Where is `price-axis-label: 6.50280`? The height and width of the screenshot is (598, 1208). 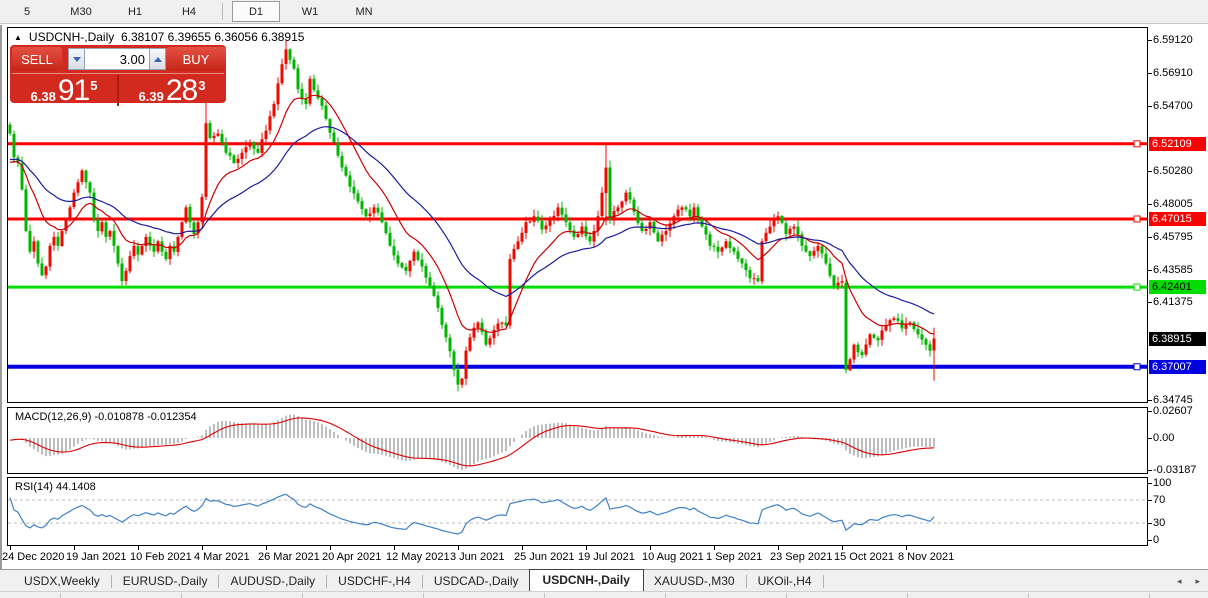 price-axis-label: 6.50280 is located at coordinates (1173, 171).